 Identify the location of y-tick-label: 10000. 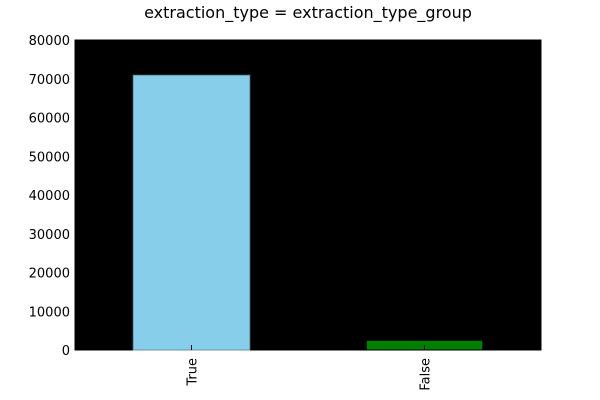
(49, 312).